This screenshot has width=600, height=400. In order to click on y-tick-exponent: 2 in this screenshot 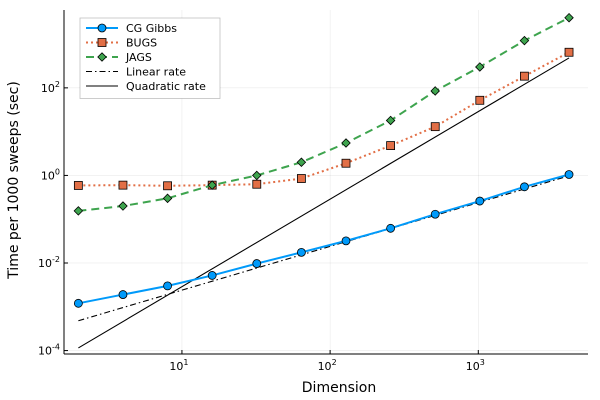, I will do `click(57, 84)`.